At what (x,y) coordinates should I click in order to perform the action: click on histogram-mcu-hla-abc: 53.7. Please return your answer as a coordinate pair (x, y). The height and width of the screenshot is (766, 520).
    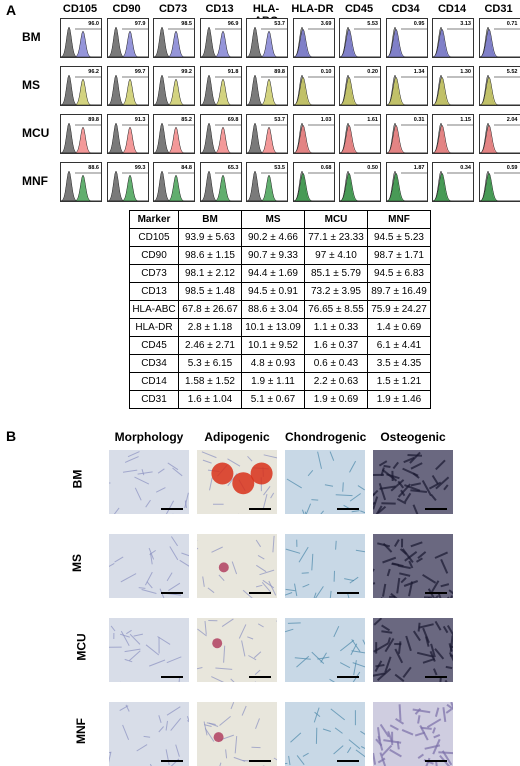
    Looking at the image, I should click on (267, 134).